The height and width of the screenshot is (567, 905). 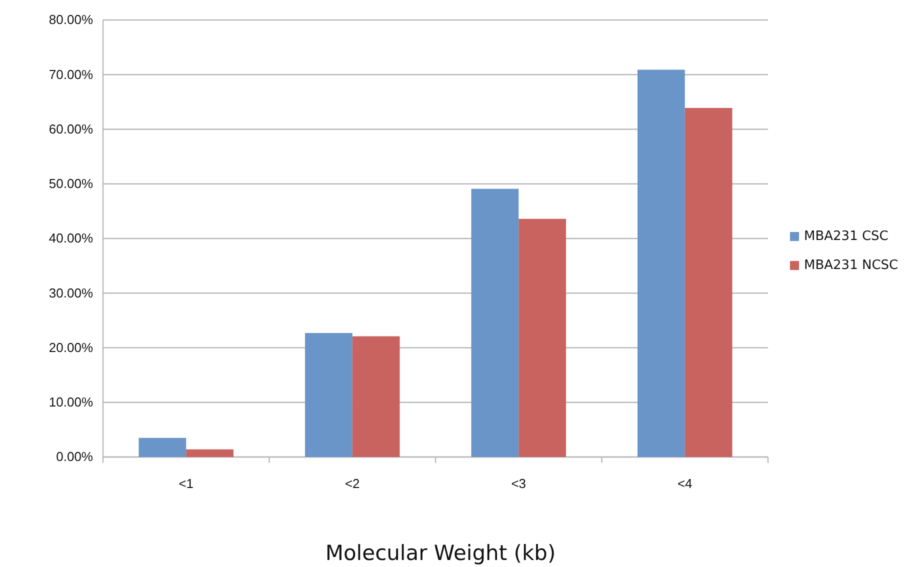 What do you see at coordinates (71, 402) in the screenshot?
I see `y-tick-label: 10.00%` at bounding box center [71, 402].